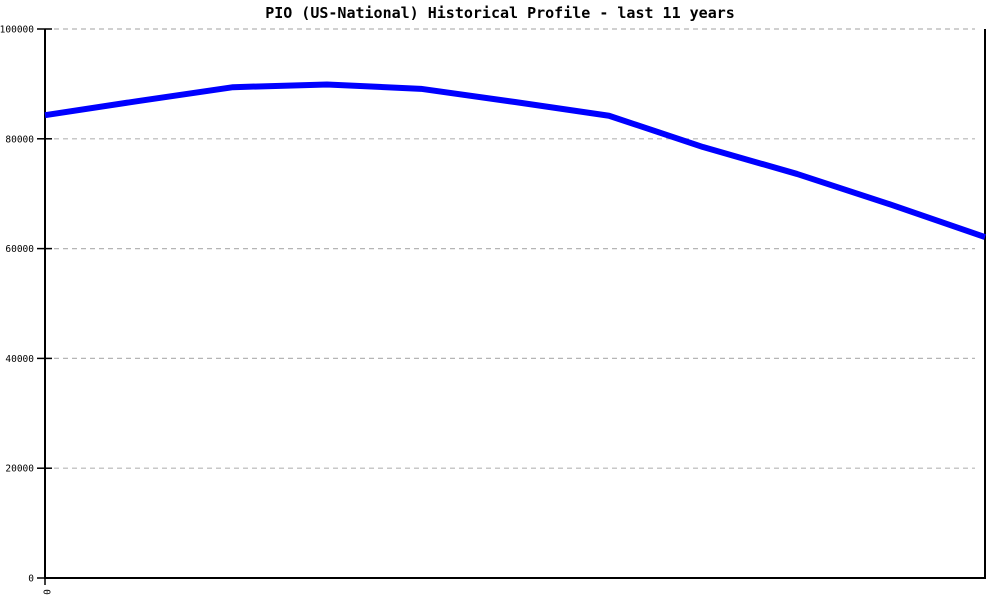 The width and height of the screenshot is (1000, 600). Describe the element at coordinates (19, 249) in the screenshot. I see `y-tick-label: 60000` at that location.